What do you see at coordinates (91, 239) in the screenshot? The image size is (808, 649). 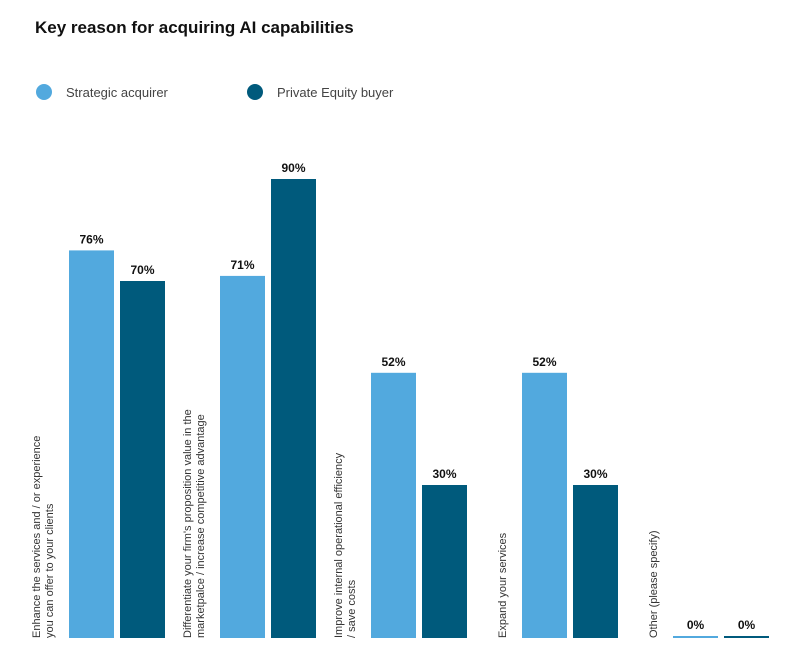 I see `value-label-strategic-acquirer-1: 76%` at bounding box center [91, 239].